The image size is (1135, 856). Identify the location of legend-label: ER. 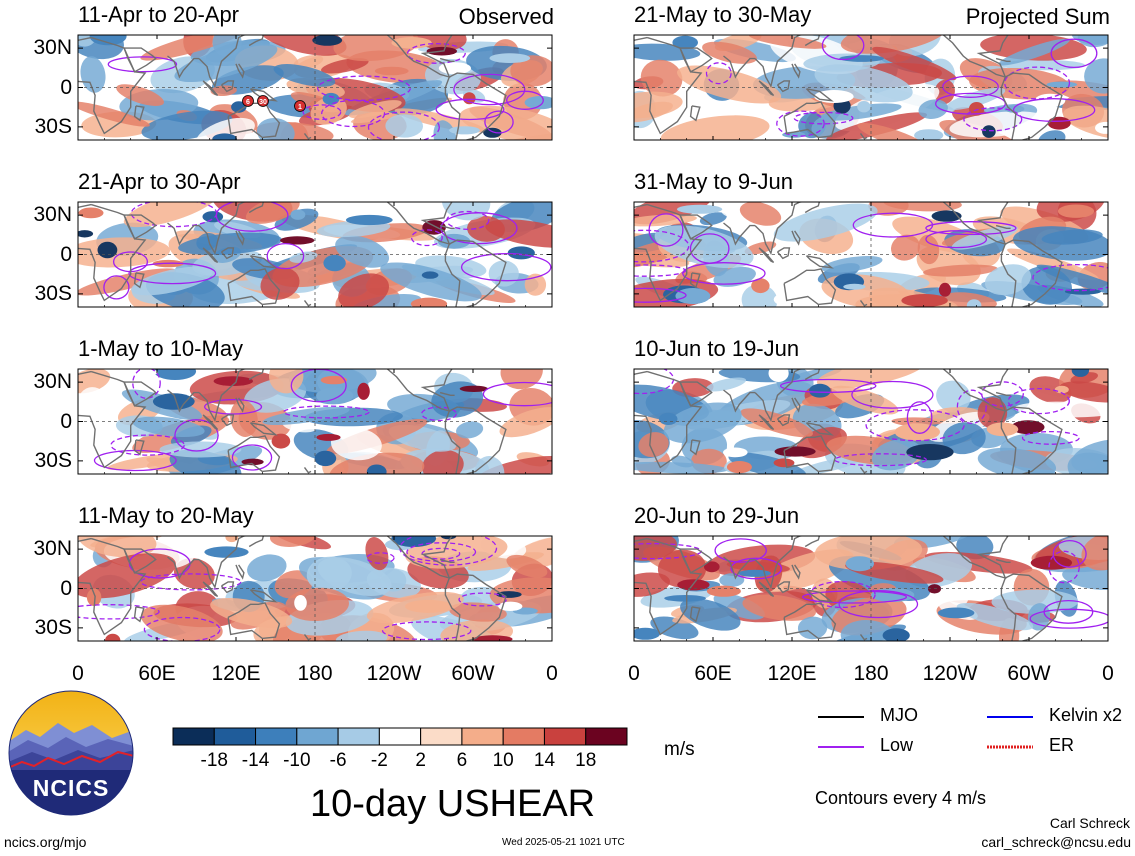
(1062, 745).